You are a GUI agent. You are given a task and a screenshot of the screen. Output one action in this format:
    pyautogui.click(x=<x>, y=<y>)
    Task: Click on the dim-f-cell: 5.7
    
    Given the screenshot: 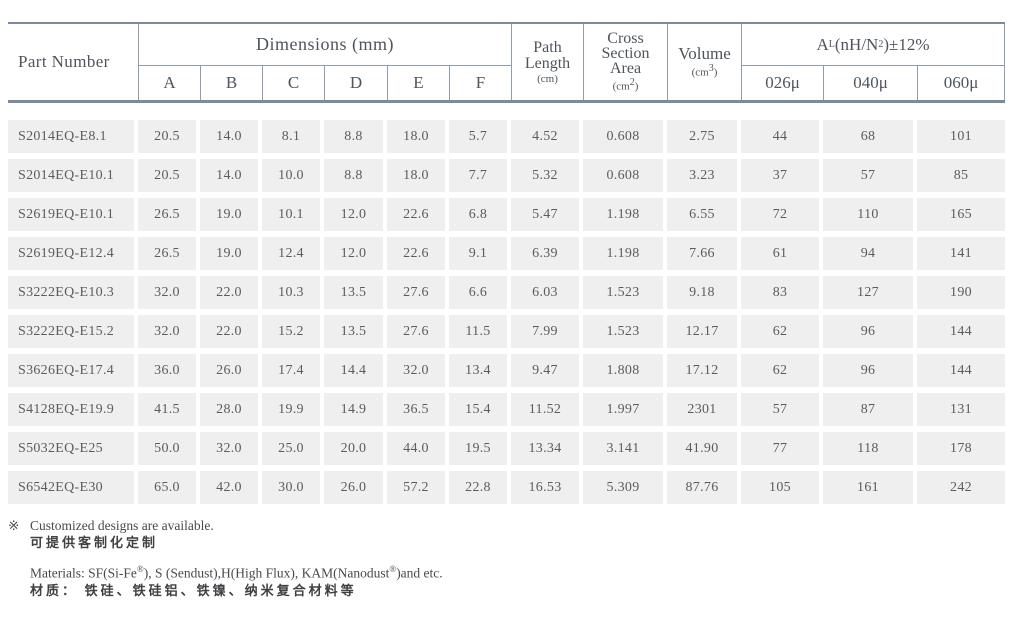 What is the action you would take?
    pyautogui.click(x=480, y=136)
    